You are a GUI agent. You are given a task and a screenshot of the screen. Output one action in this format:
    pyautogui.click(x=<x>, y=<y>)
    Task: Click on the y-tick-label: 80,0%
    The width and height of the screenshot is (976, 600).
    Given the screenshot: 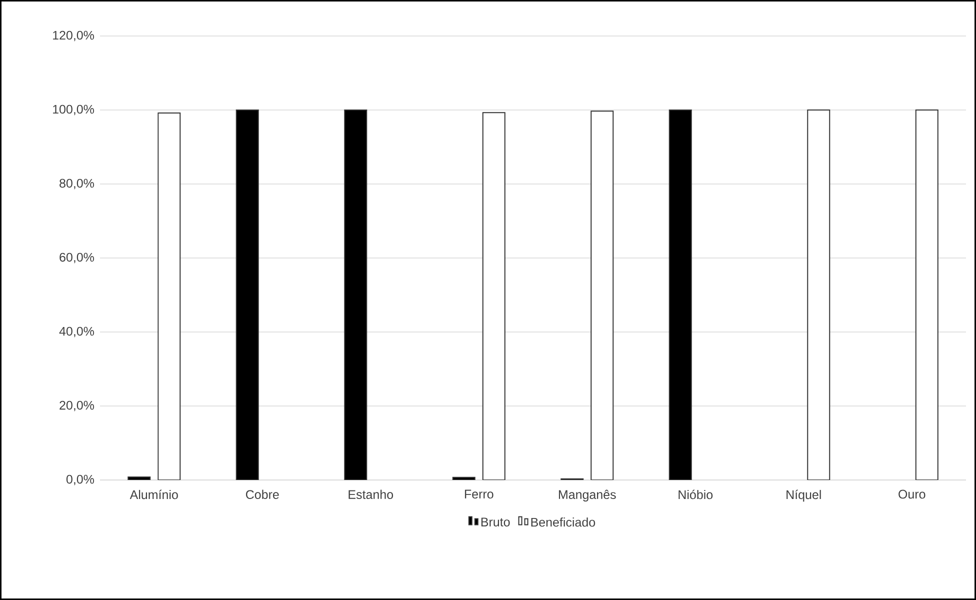 What is the action you would take?
    pyautogui.click(x=77, y=184)
    